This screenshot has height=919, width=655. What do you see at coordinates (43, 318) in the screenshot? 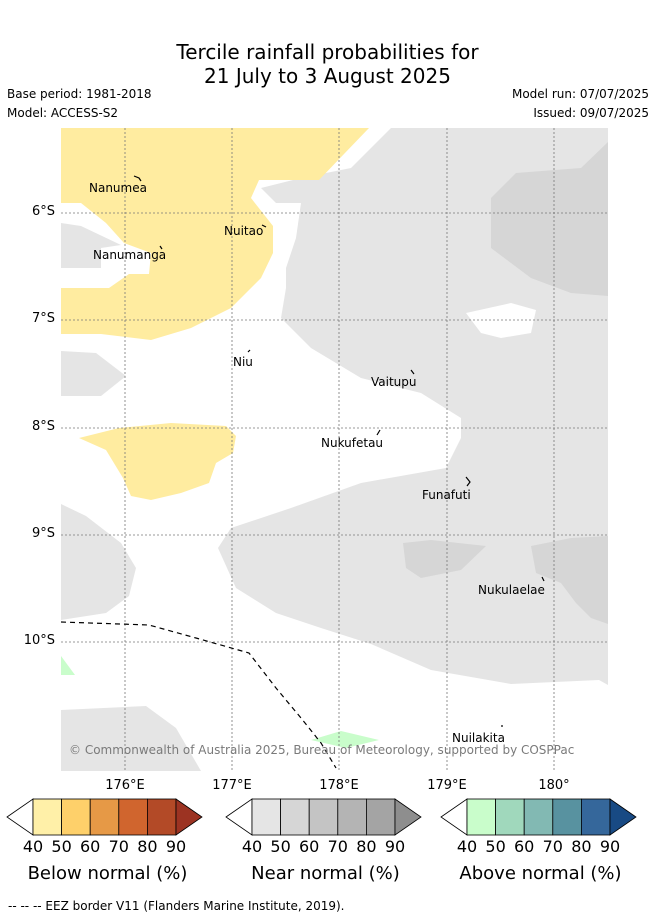
I see `lat-label-7s: 7°S` at bounding box center [43, 318].